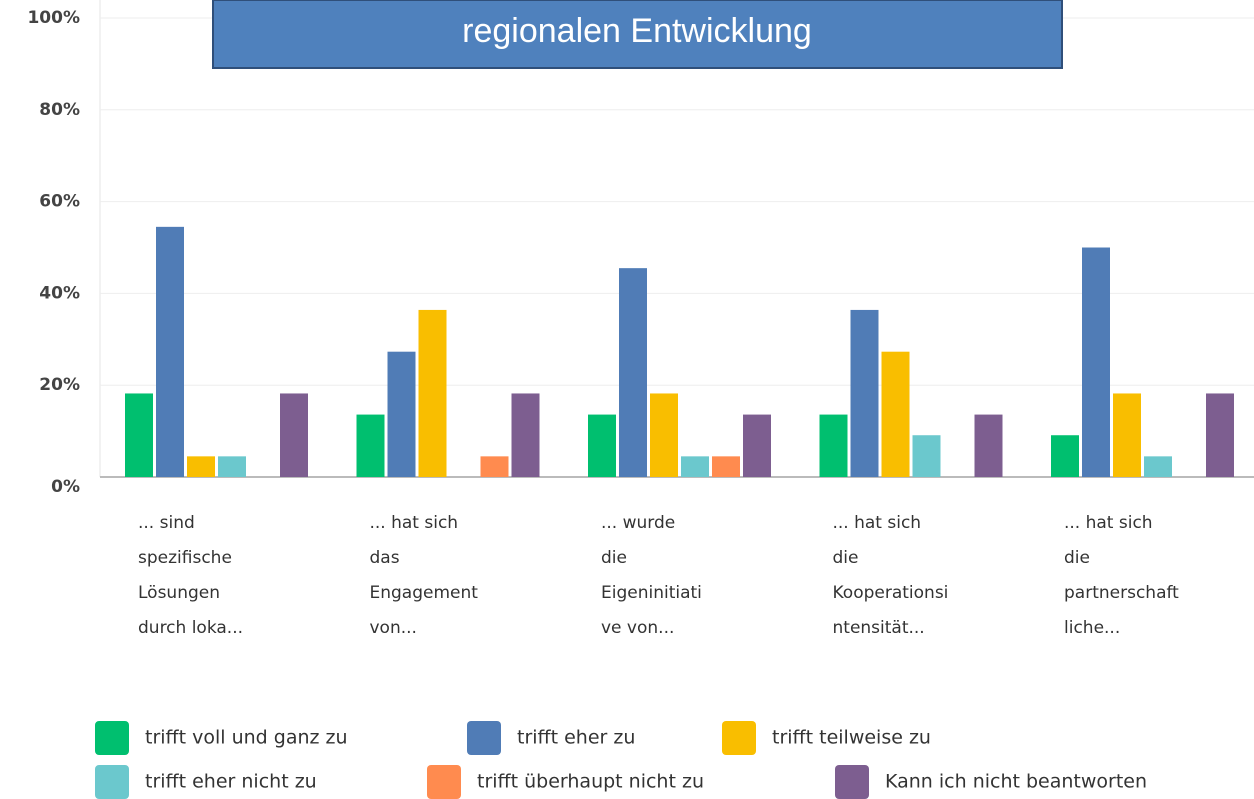  I want to click on y-tick-label: 100%, so click(53, 18).